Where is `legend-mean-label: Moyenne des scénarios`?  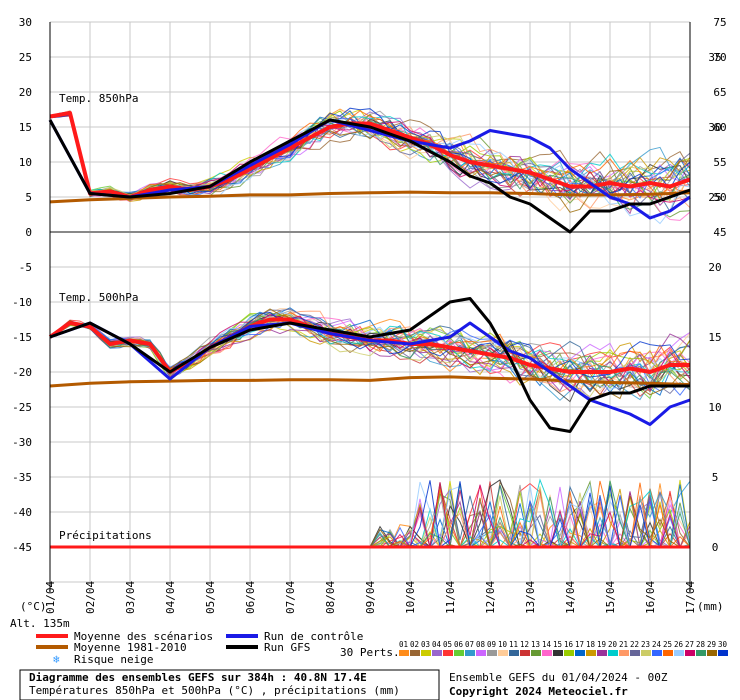 legend-mean-label: Moyenne des scénarios is located at coordinates (143, 636).